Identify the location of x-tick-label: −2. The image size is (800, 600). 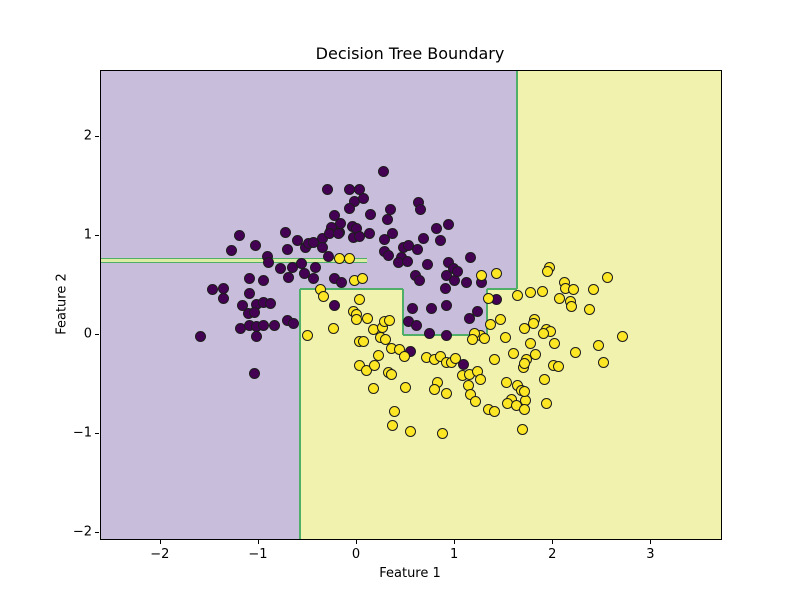
(160, 554).